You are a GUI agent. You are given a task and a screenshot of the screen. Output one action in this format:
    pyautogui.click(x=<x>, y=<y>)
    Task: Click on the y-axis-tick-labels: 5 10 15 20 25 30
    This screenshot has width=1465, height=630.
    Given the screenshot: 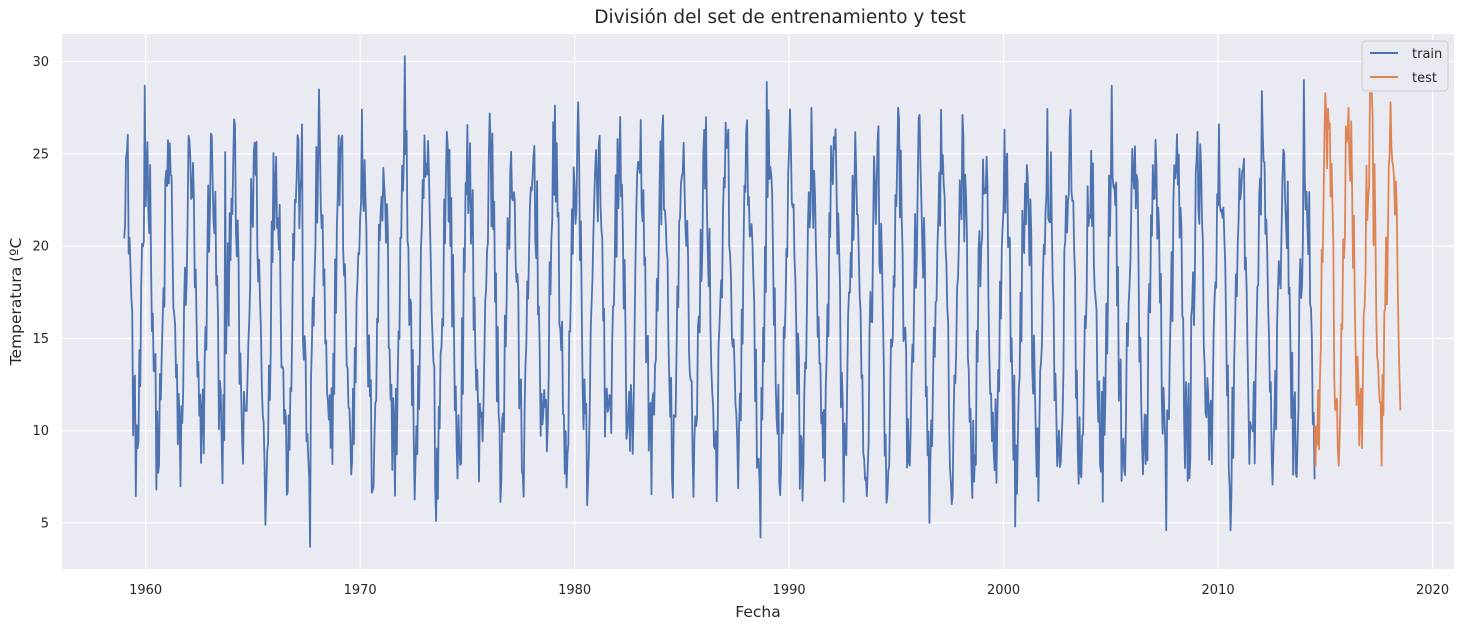 What is the action you would take?
    pyautogui.click(x=40, y=293)
    